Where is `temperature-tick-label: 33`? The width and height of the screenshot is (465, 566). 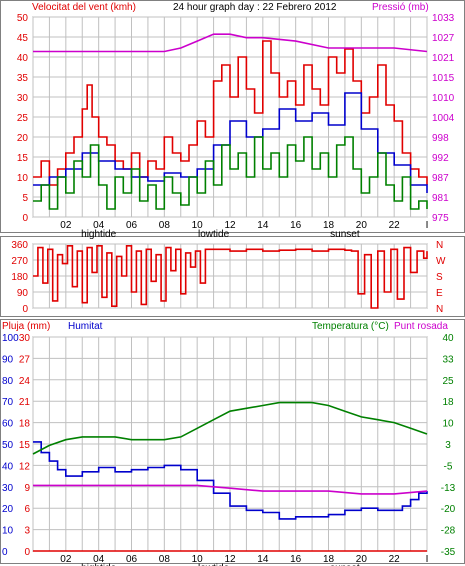 temperature-tick-label: 33 is located at coordinates (448, 359).